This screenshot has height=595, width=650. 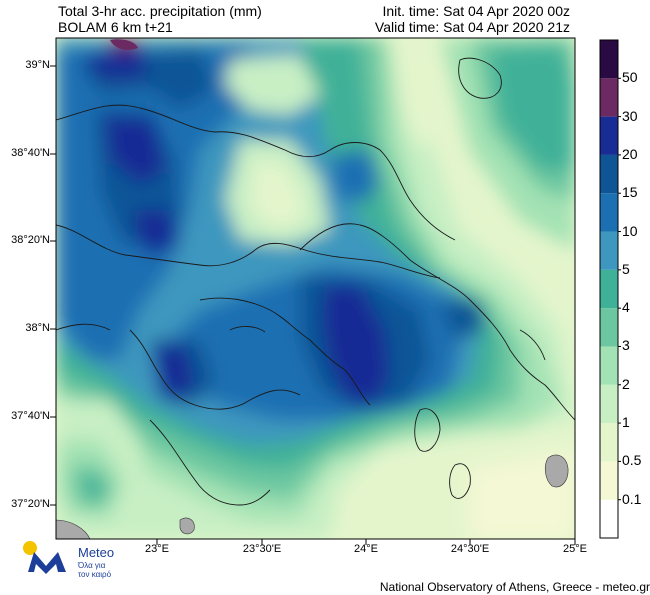 I want to click on legend-label: 30, so click(x=630, y=115).